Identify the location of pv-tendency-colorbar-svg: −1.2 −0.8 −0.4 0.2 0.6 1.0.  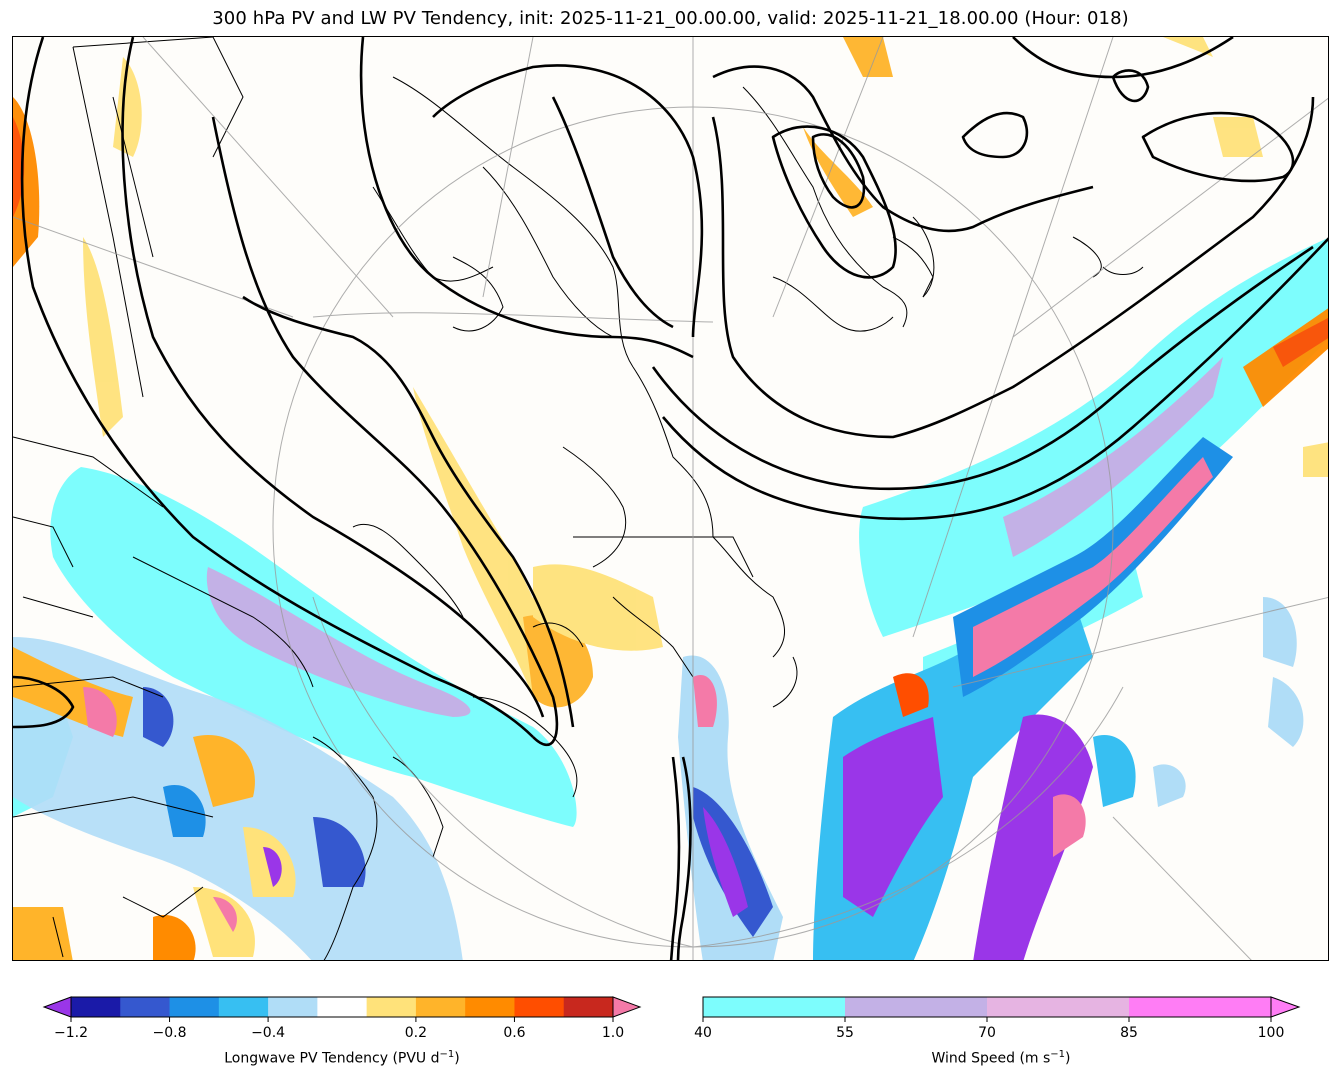
(342, 1018).